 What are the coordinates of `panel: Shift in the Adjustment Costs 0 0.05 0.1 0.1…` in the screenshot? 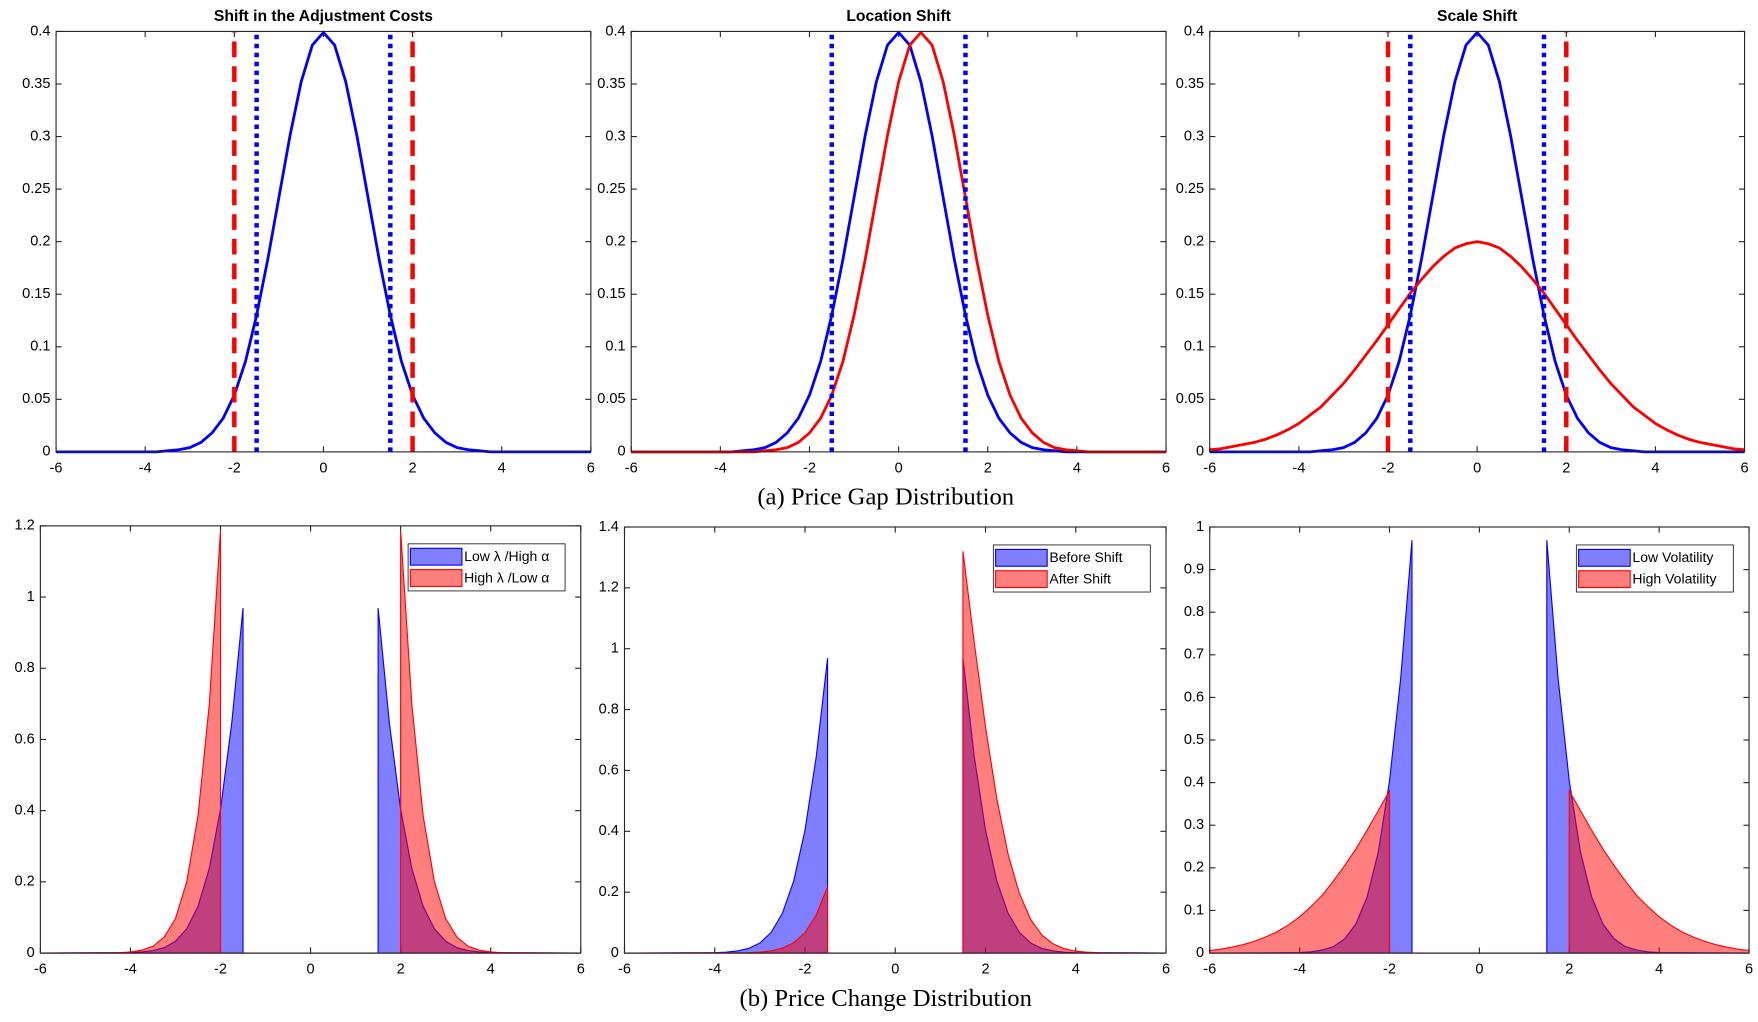 It's located at (308, 242).